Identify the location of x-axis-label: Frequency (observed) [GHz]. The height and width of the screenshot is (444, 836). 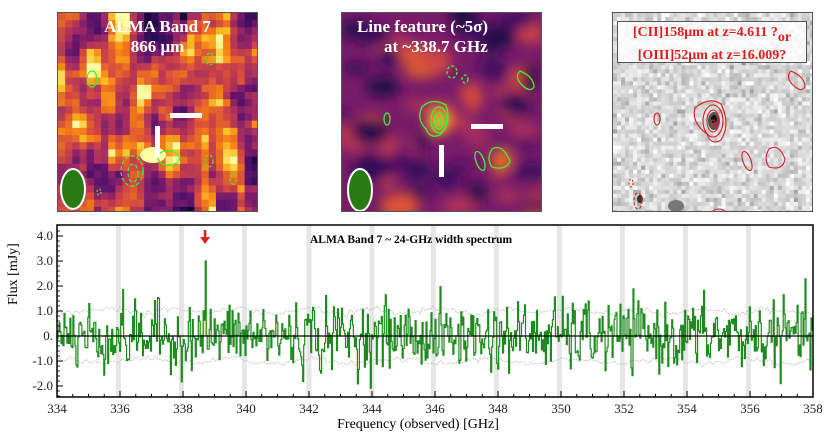
(418, 424).